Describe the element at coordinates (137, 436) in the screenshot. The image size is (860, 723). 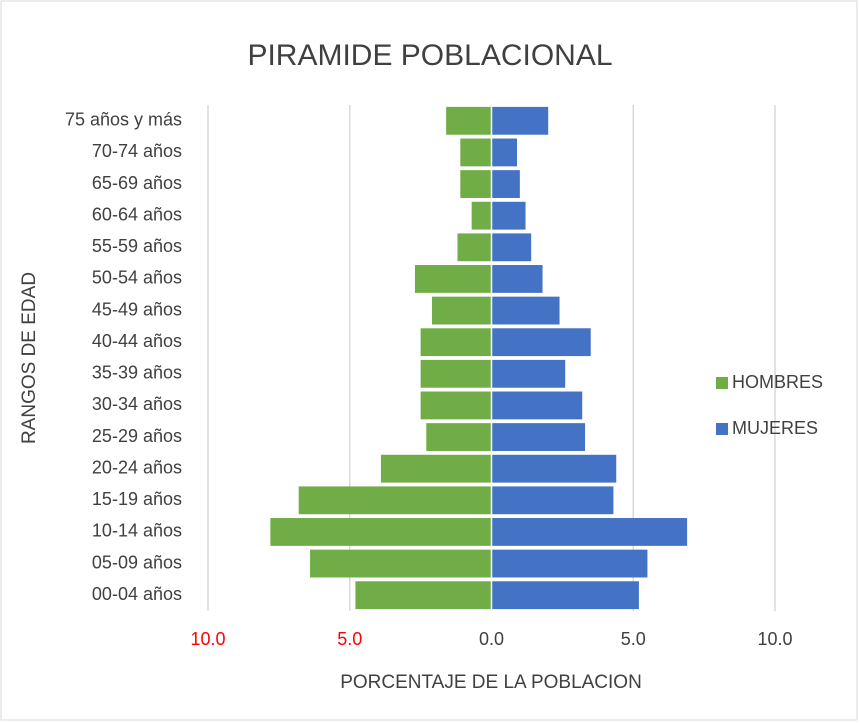
I see `y-tick-label: 25-29 años` at that location.